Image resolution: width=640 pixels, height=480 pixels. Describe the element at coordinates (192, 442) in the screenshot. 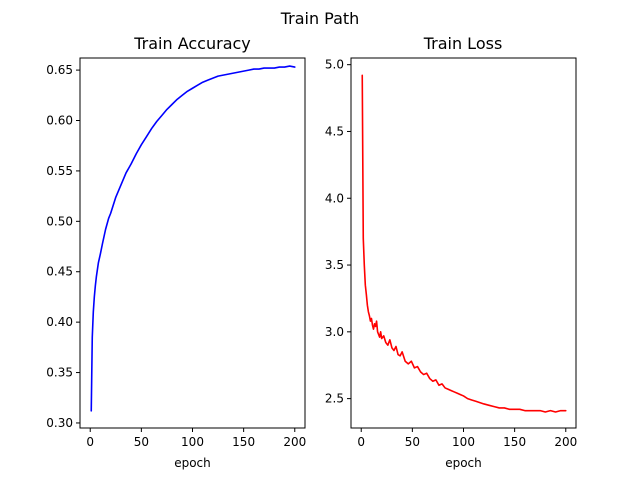

I see `train-accuracy-xtick-label: 100` at that location.